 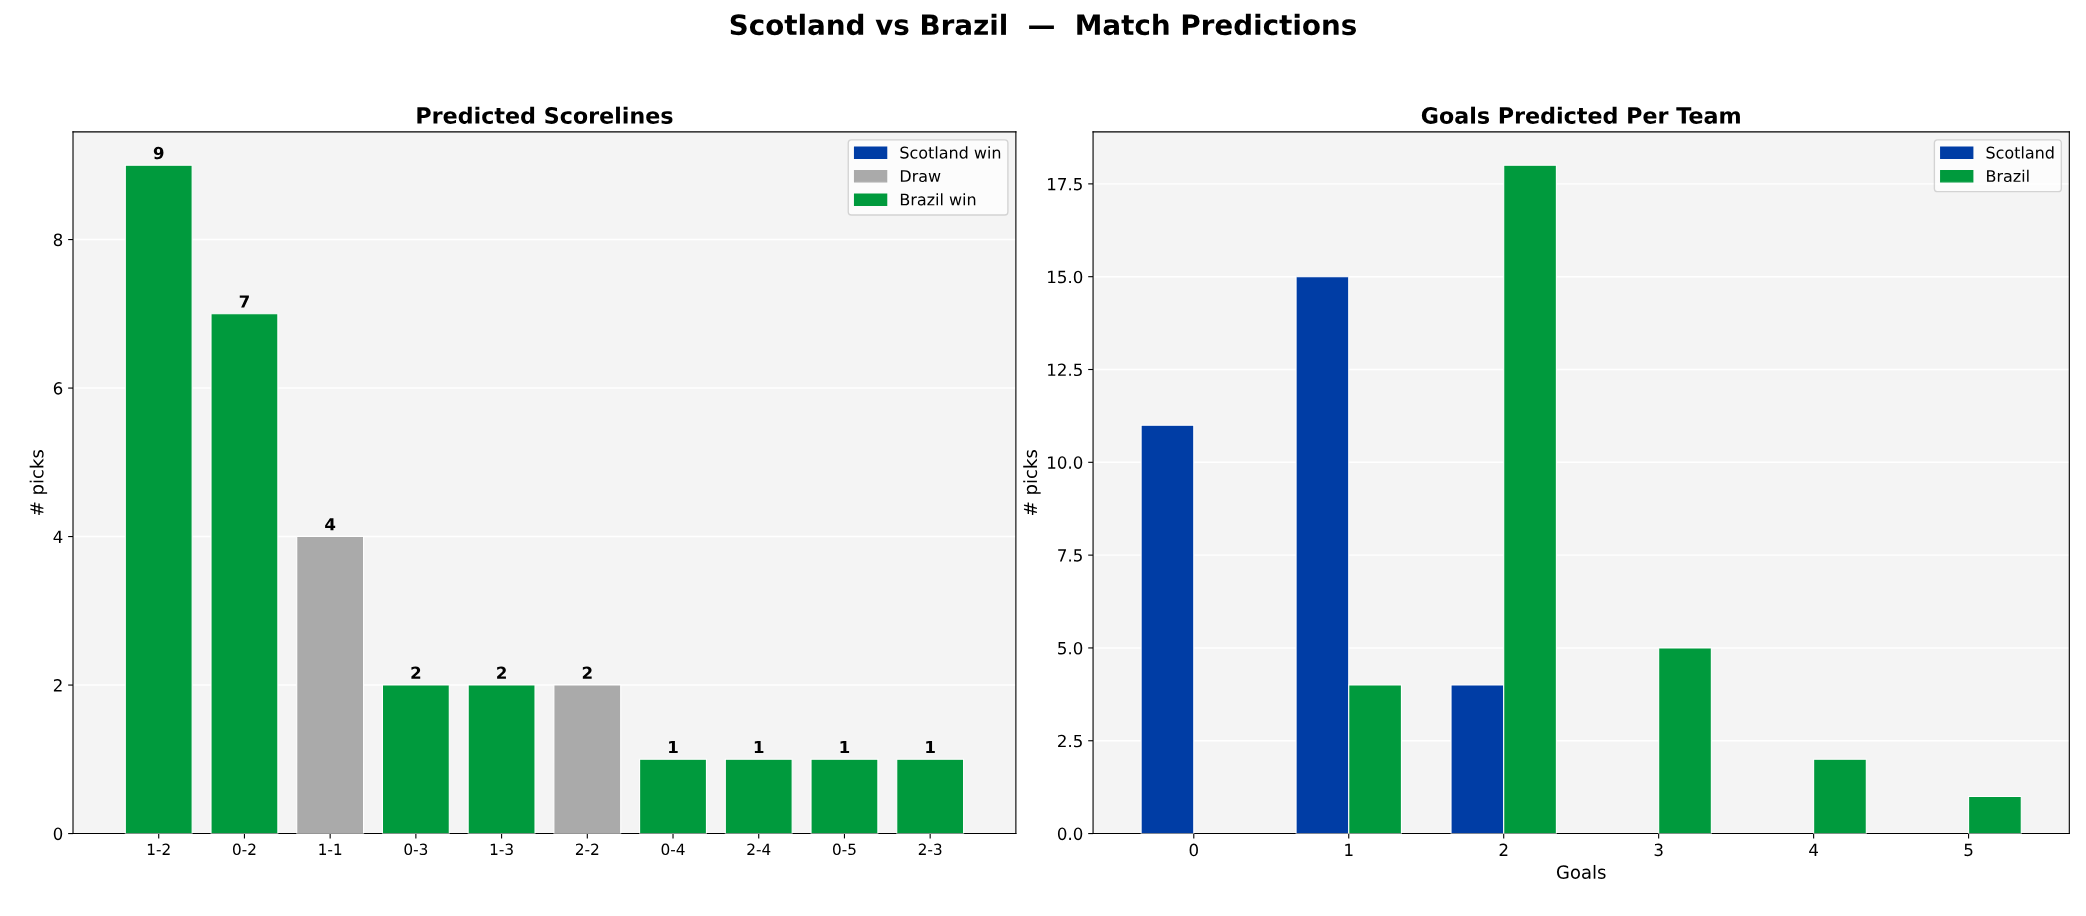 I want to click on y-tick-label: 15.0, so click(x=1065, y=277).